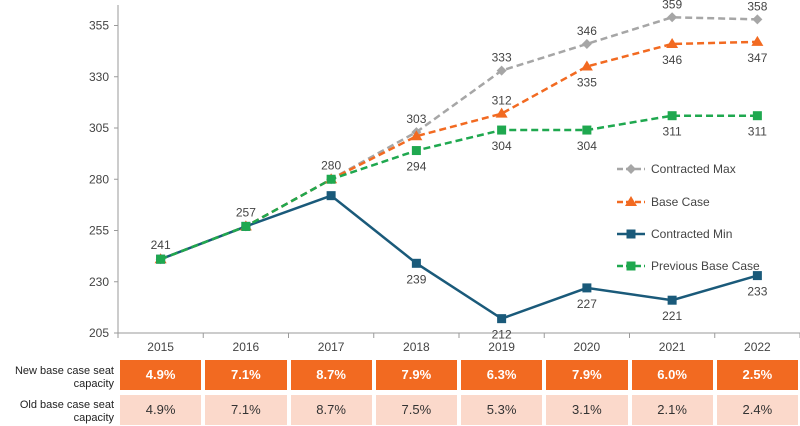  What do you see at coordinates (757, 375) in the screenshot?
I see `new-base-case-cell: 2.5%` at bounding box center [757, 375].